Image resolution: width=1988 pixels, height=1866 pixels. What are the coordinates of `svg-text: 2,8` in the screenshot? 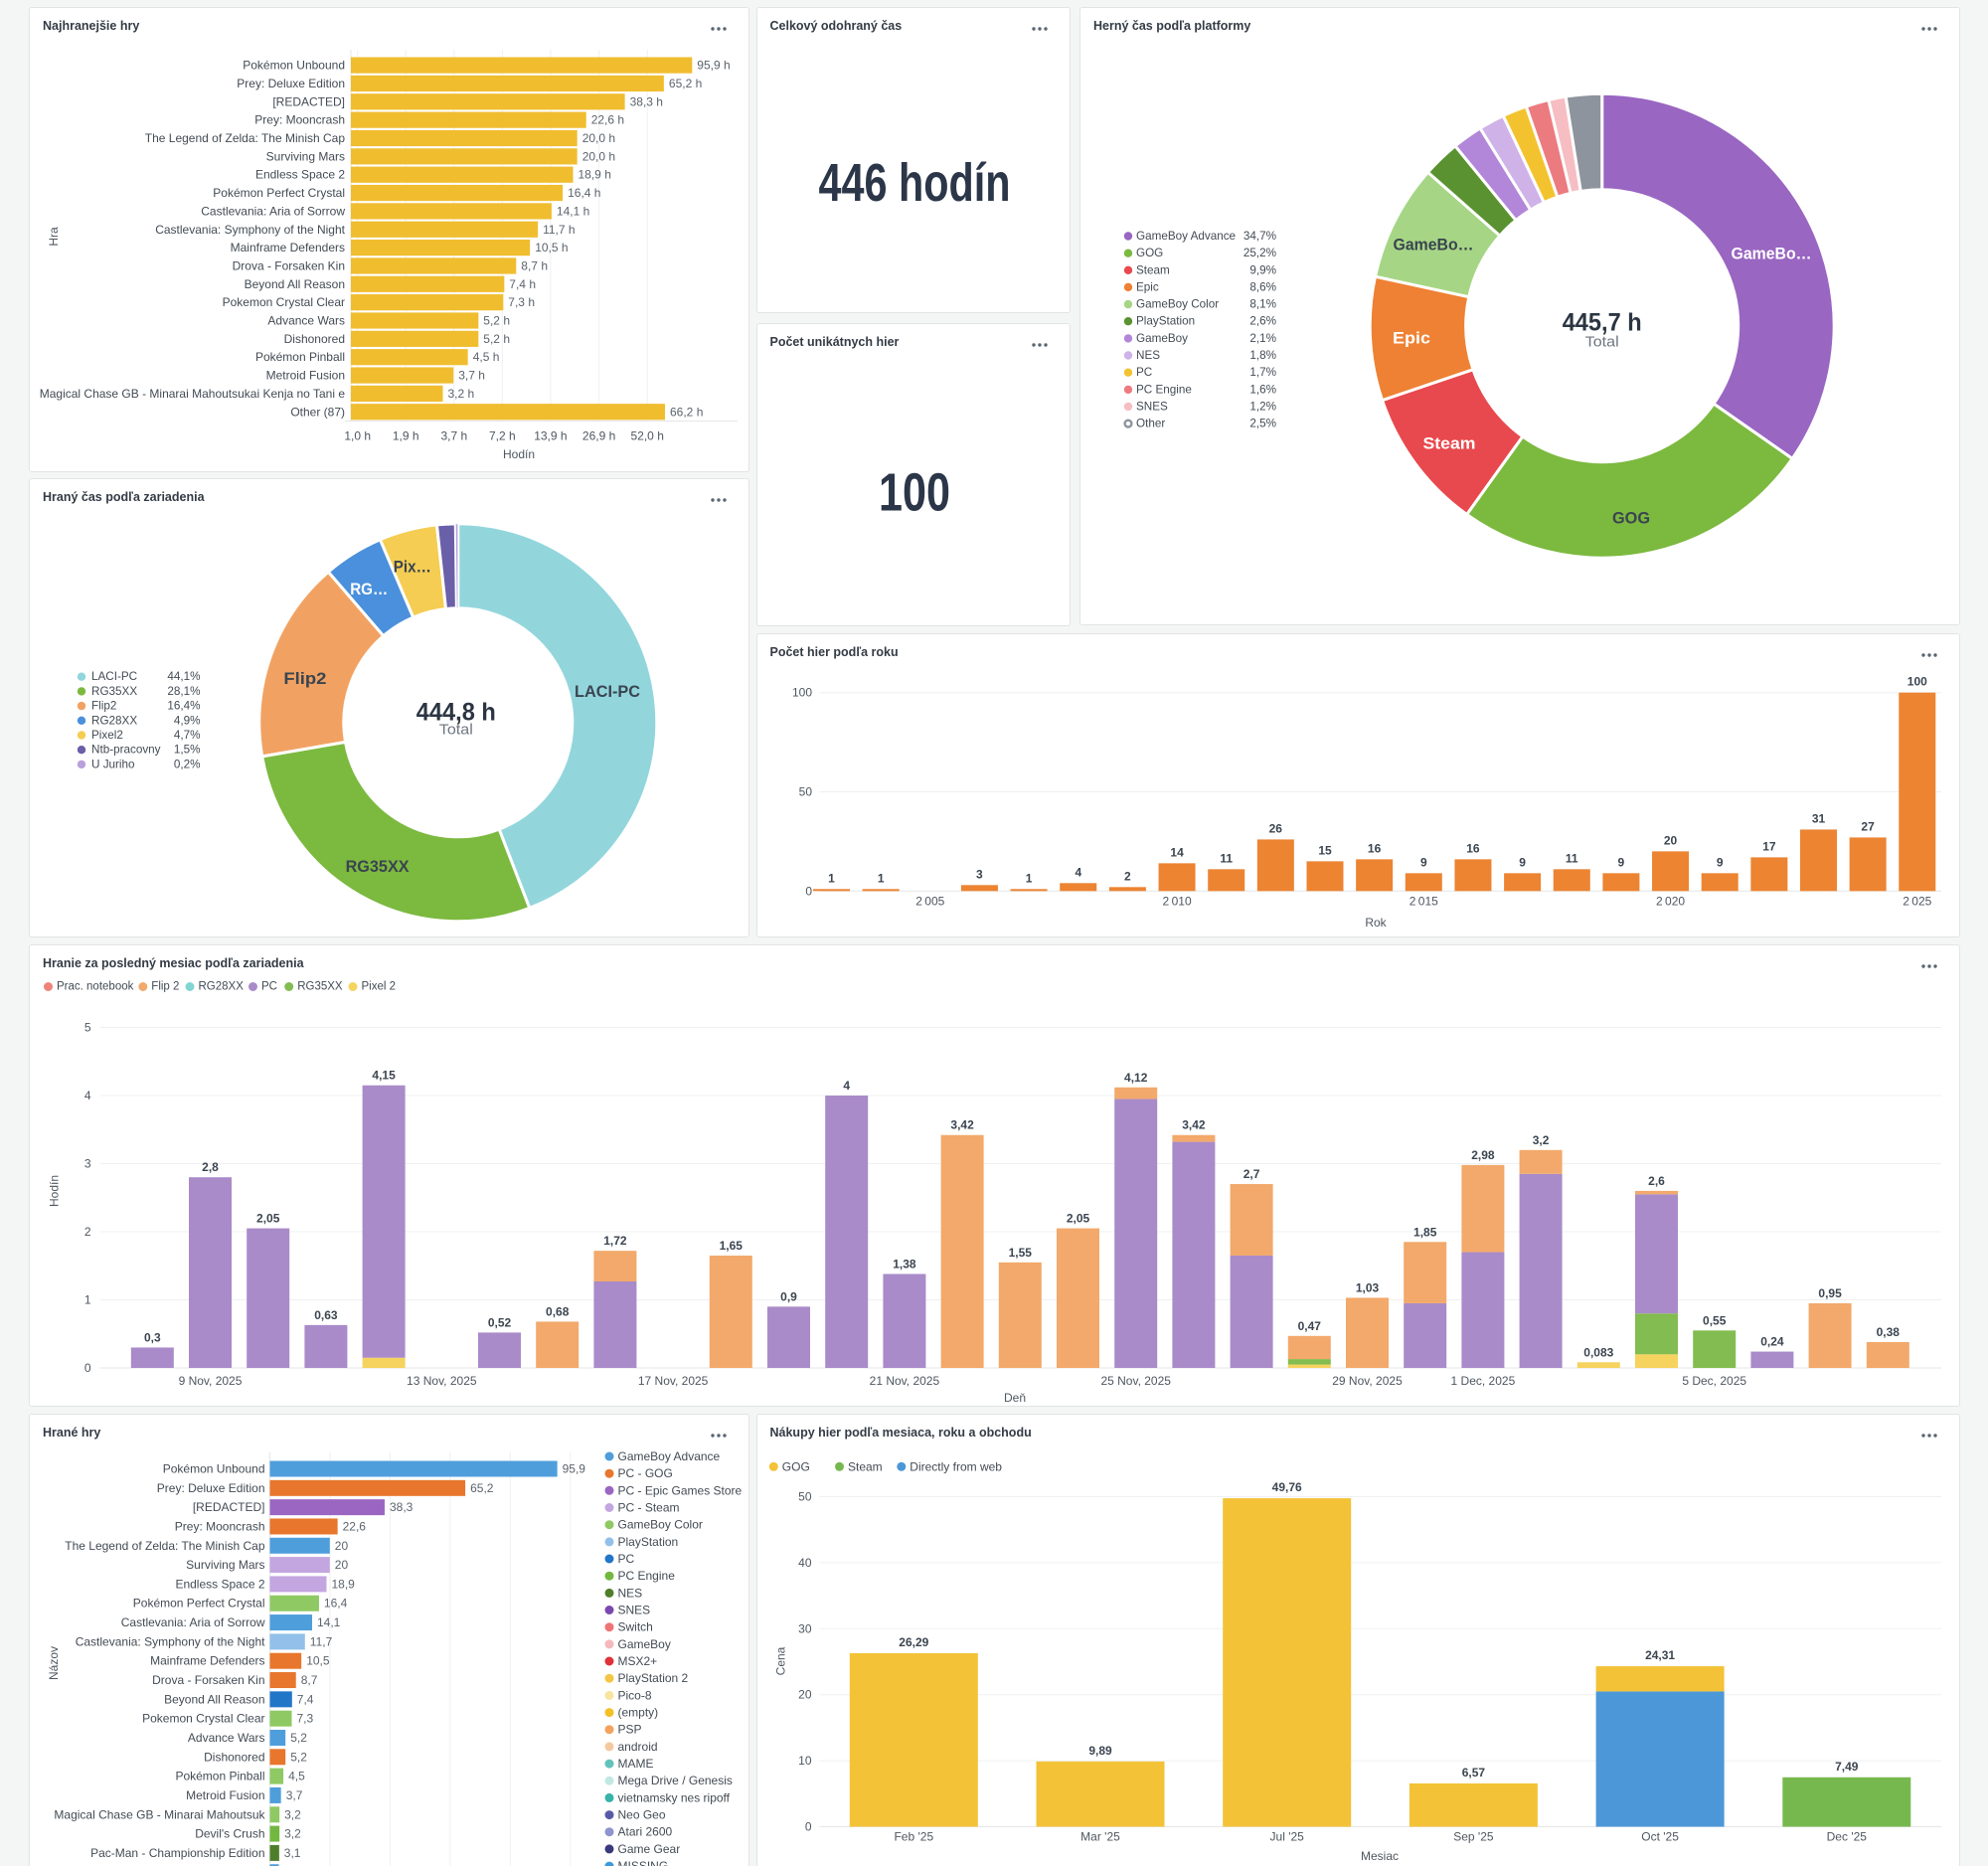 It's located at (210, 1167).